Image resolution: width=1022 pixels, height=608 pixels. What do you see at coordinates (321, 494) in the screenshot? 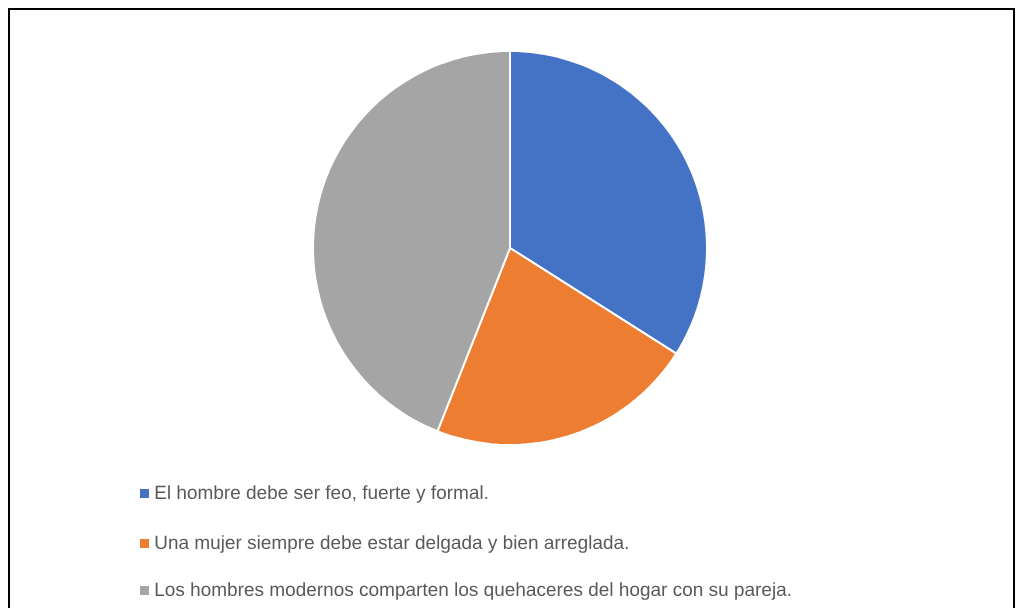
I see `legend-label: El hombre debe ser feo, fuerte y formal.` at bounding box center [321, 494].